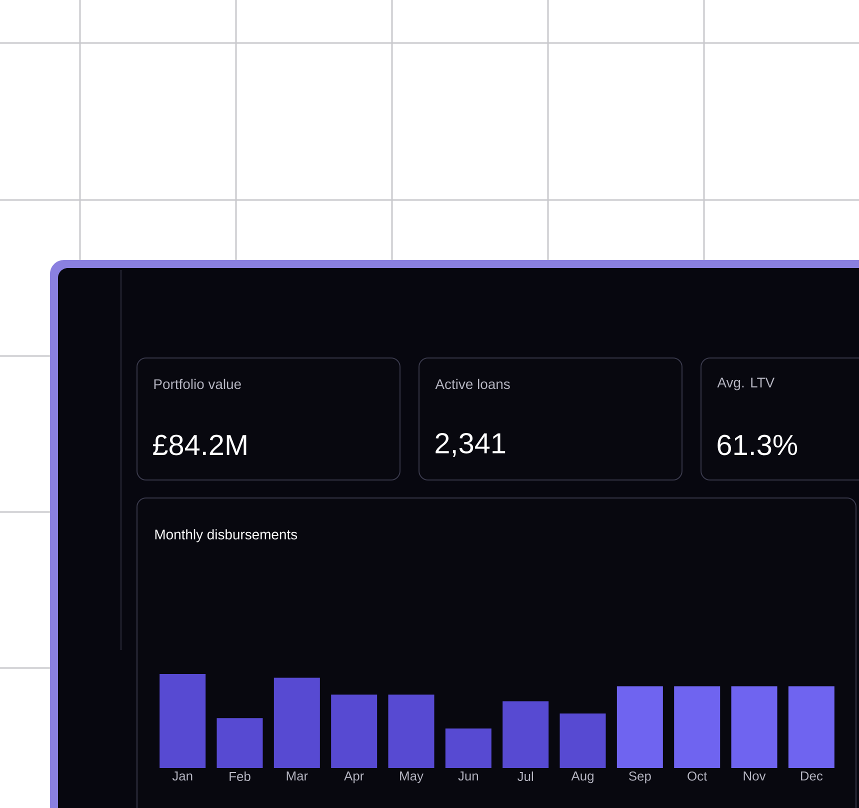 The image size is (859, 808). Describe the element at coordinates (412, 778) in the screenshot. I see `x-tick-label: May` at that location.